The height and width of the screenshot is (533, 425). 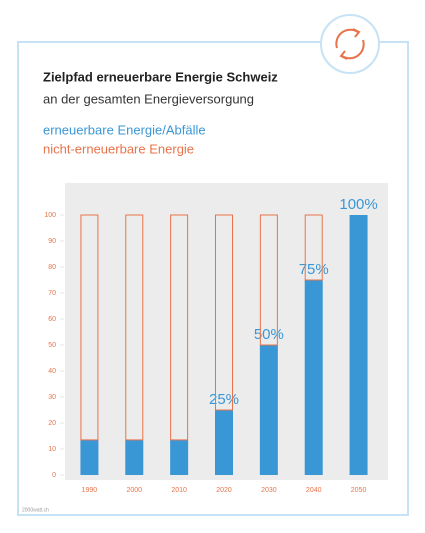 What do you see at coordinates (52, 345) in the screenshot?
I see `y-tick-label: 50` at bounding box center [52, 345].